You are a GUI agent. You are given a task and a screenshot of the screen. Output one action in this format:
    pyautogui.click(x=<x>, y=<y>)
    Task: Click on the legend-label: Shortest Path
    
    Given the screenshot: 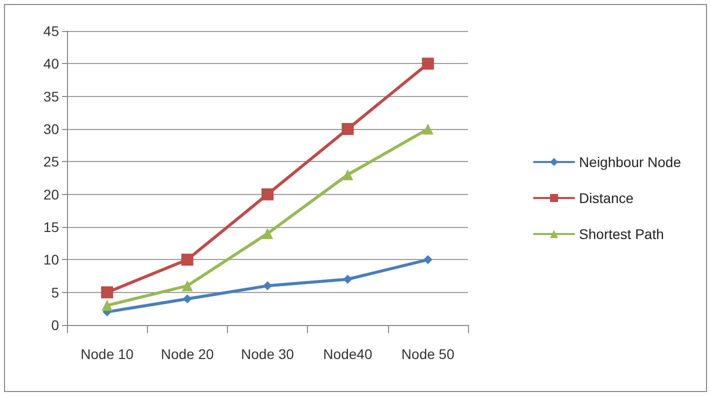 What is the action you would take?
    pyautogui.click(x=621, y=234)
    